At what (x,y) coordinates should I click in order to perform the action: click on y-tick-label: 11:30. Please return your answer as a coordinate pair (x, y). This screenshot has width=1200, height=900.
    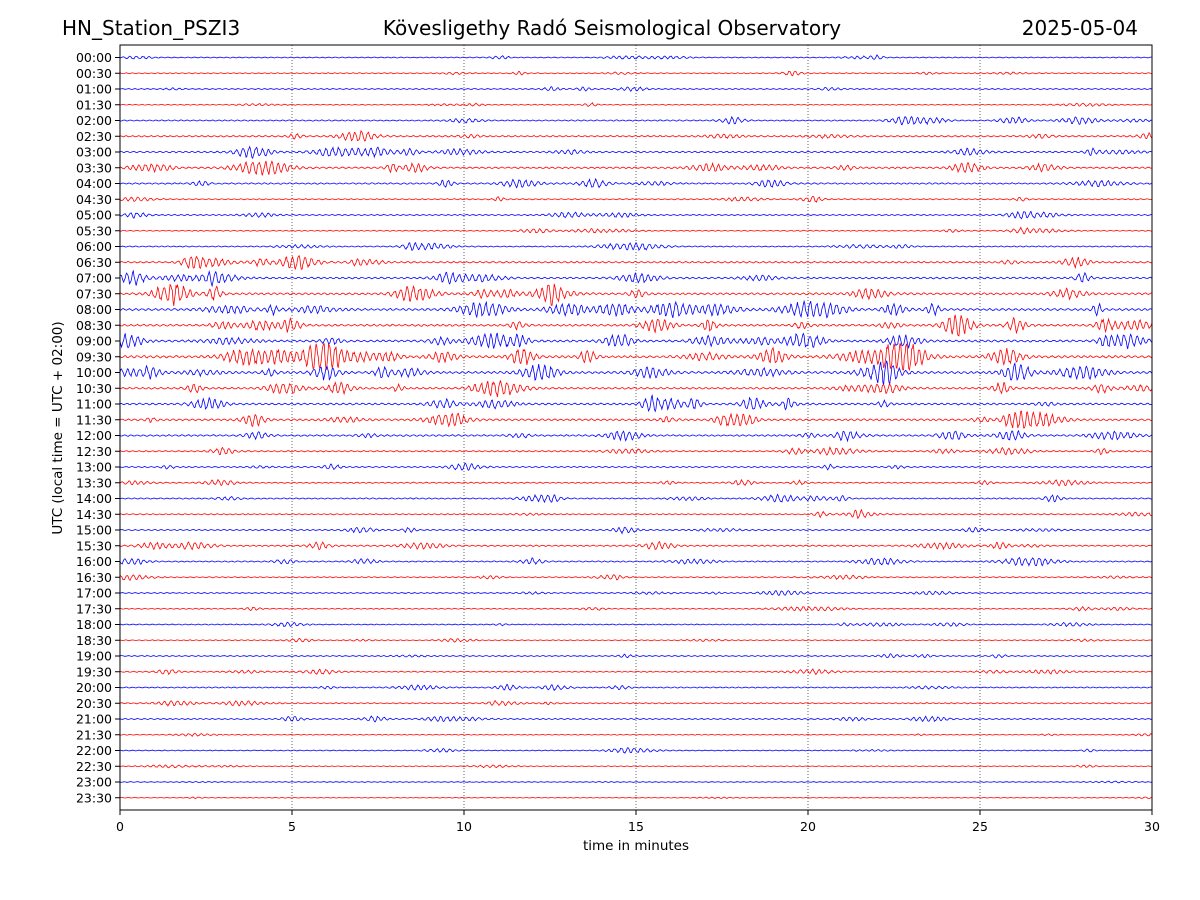
    Looking at the image, I should click on (94, 419).